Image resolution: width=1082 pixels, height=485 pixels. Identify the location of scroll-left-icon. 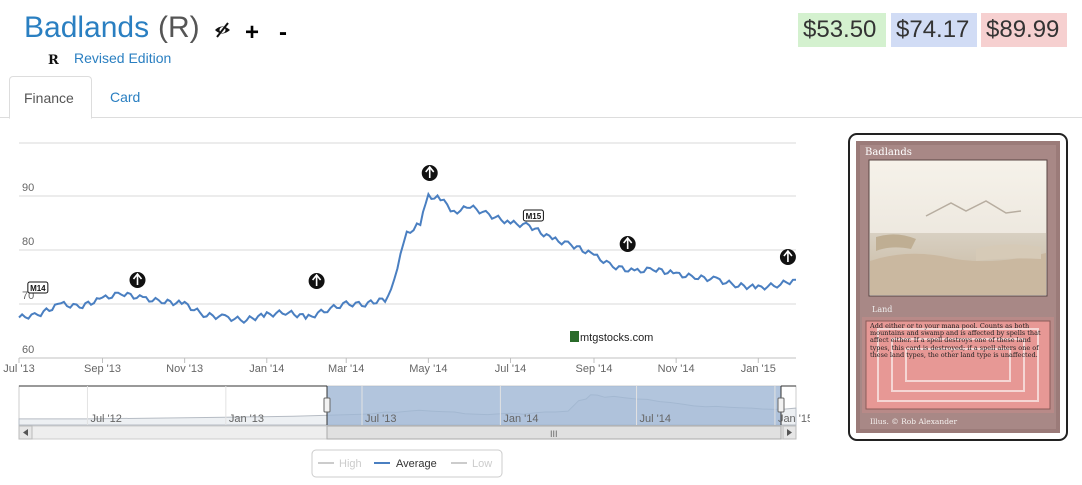
(25, 432).